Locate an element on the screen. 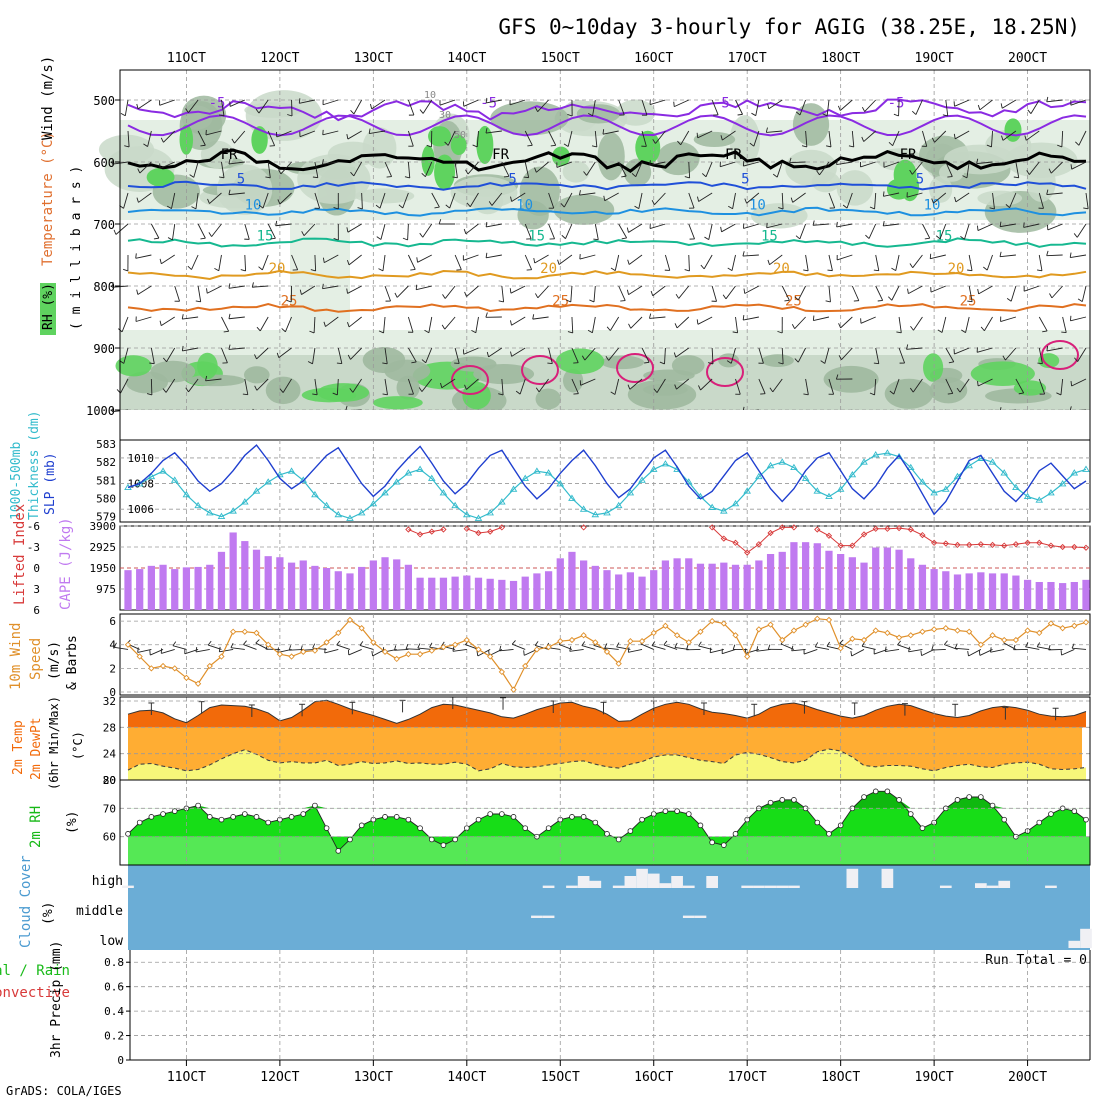 The width and height of the screenshot is (1100, 1100). surface-wind-barb is located at coordinates (366, 647).